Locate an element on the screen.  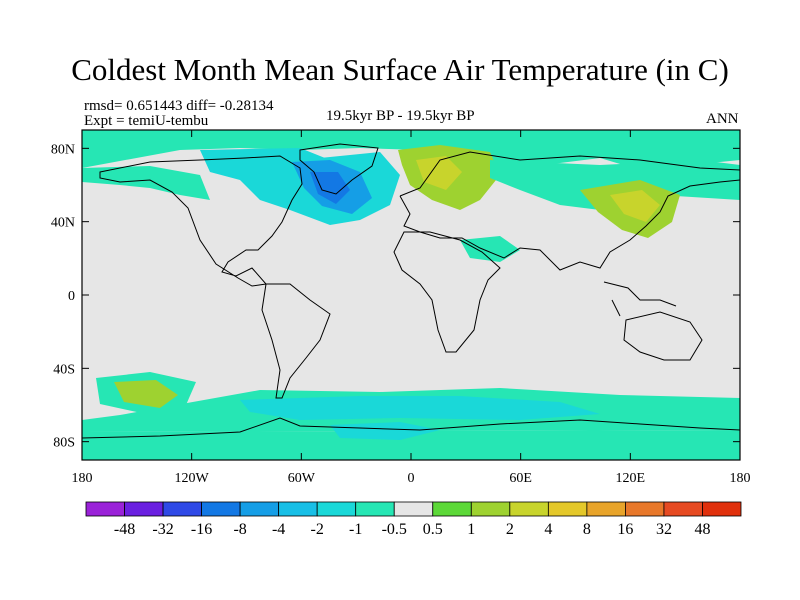
x-tick-label: 0 is located at coordinates (411, 478).